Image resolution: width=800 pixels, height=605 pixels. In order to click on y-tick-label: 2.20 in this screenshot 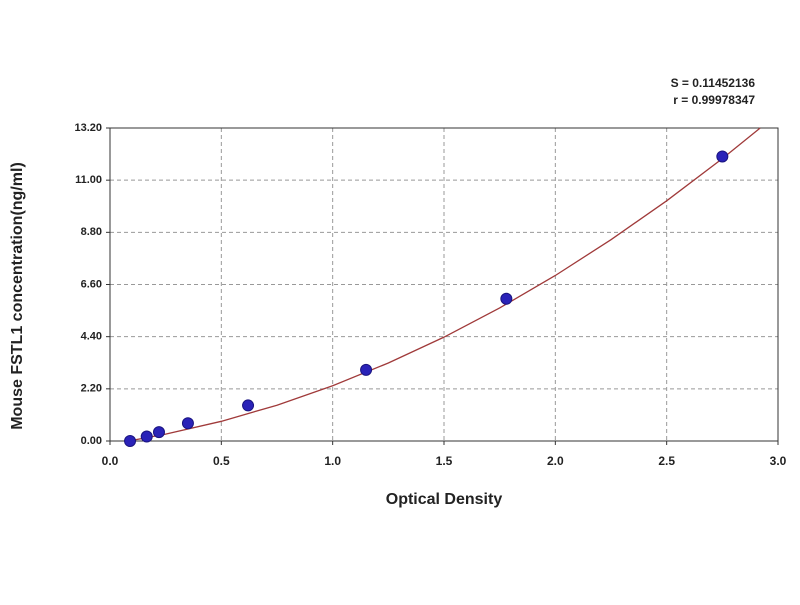, I will do `click(91, 389)`.